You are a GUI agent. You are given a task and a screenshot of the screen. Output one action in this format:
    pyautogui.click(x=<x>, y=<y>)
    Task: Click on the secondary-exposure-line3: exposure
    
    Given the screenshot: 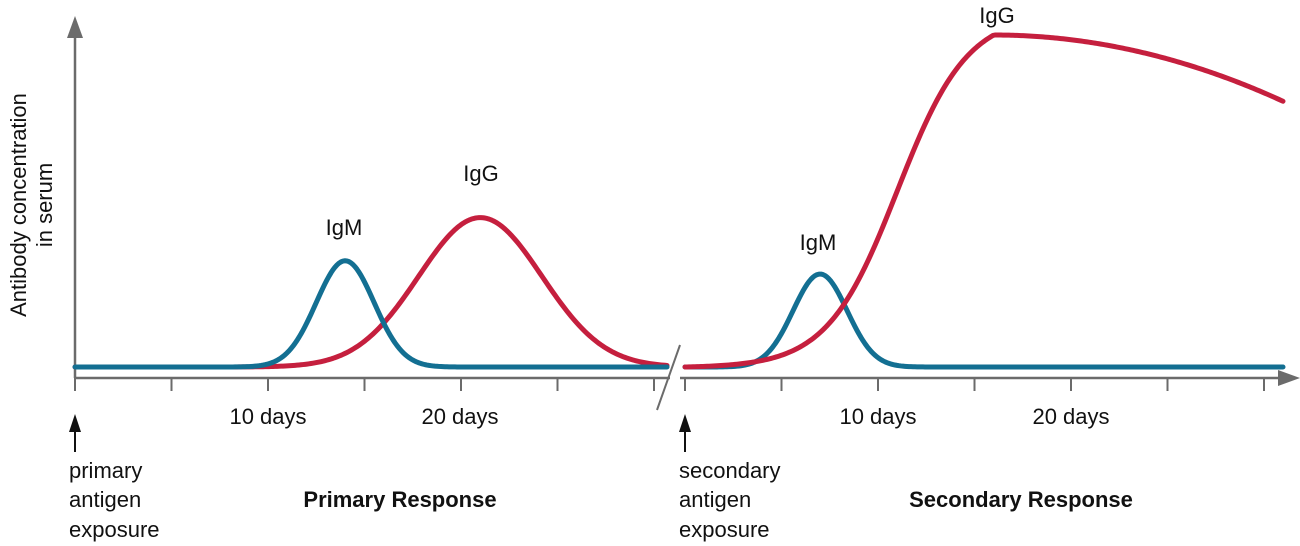 What is the action you would take?
    pyautogui.click(x=724, y=529)
    